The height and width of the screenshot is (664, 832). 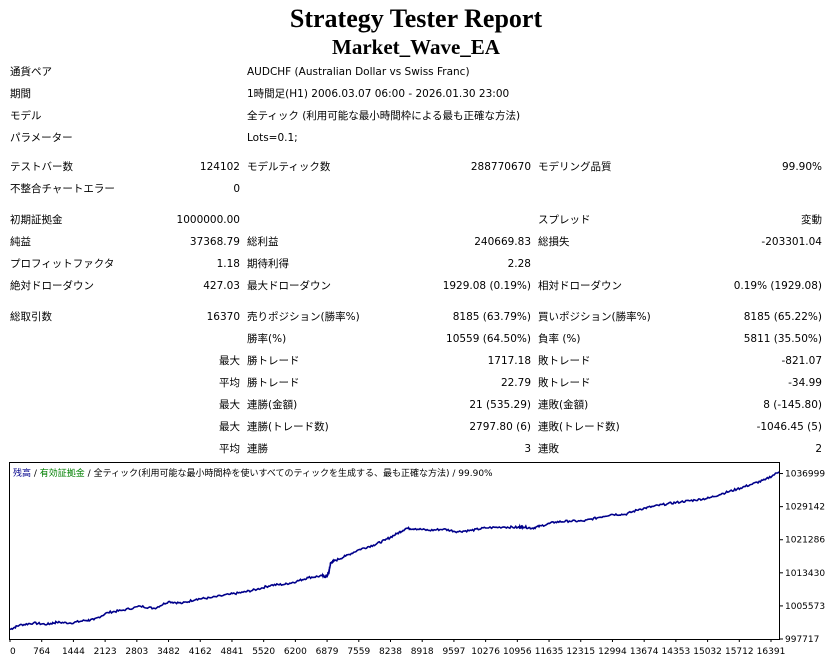 What do you see at coordinates (580, 286) in the screenshot?
I see `rel-drawdown-label: 相対ドローダウン` at bounding box center [580, 286].